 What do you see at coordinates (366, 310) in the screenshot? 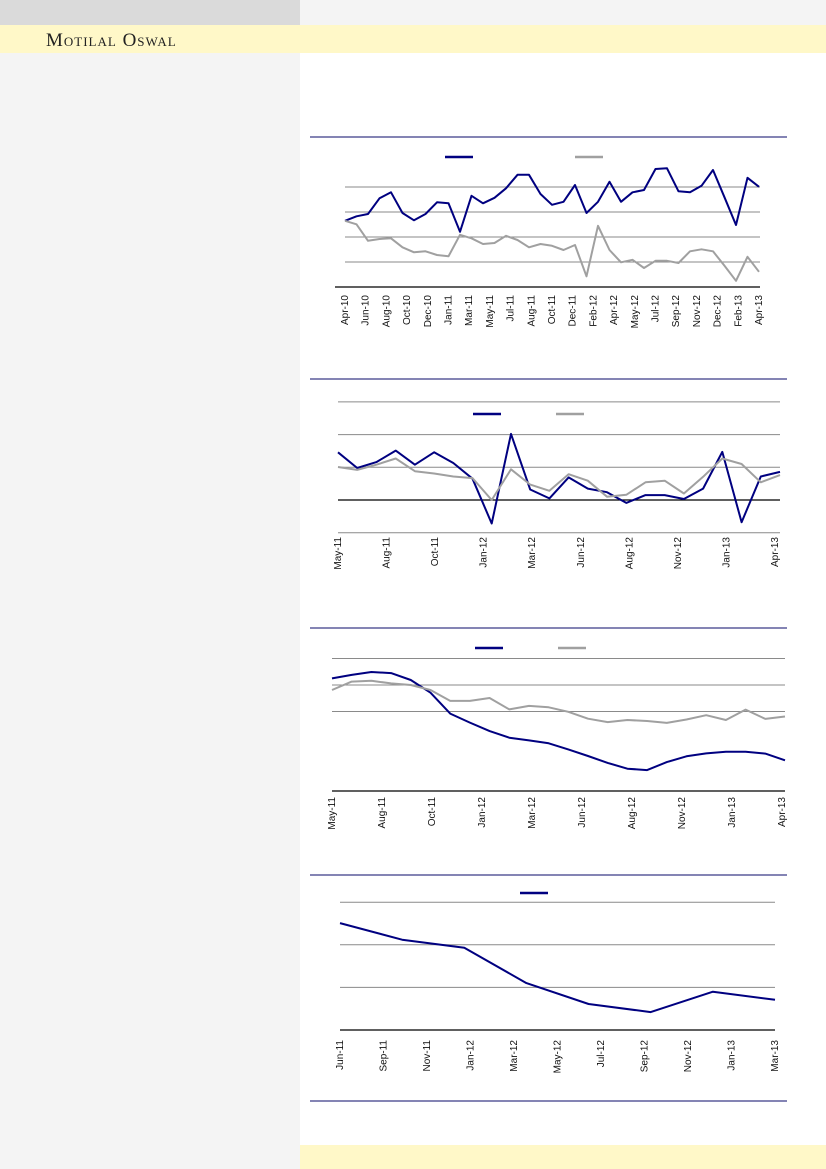
I see `x-tick-label: Jun-10` at bounding box center [366, 310].